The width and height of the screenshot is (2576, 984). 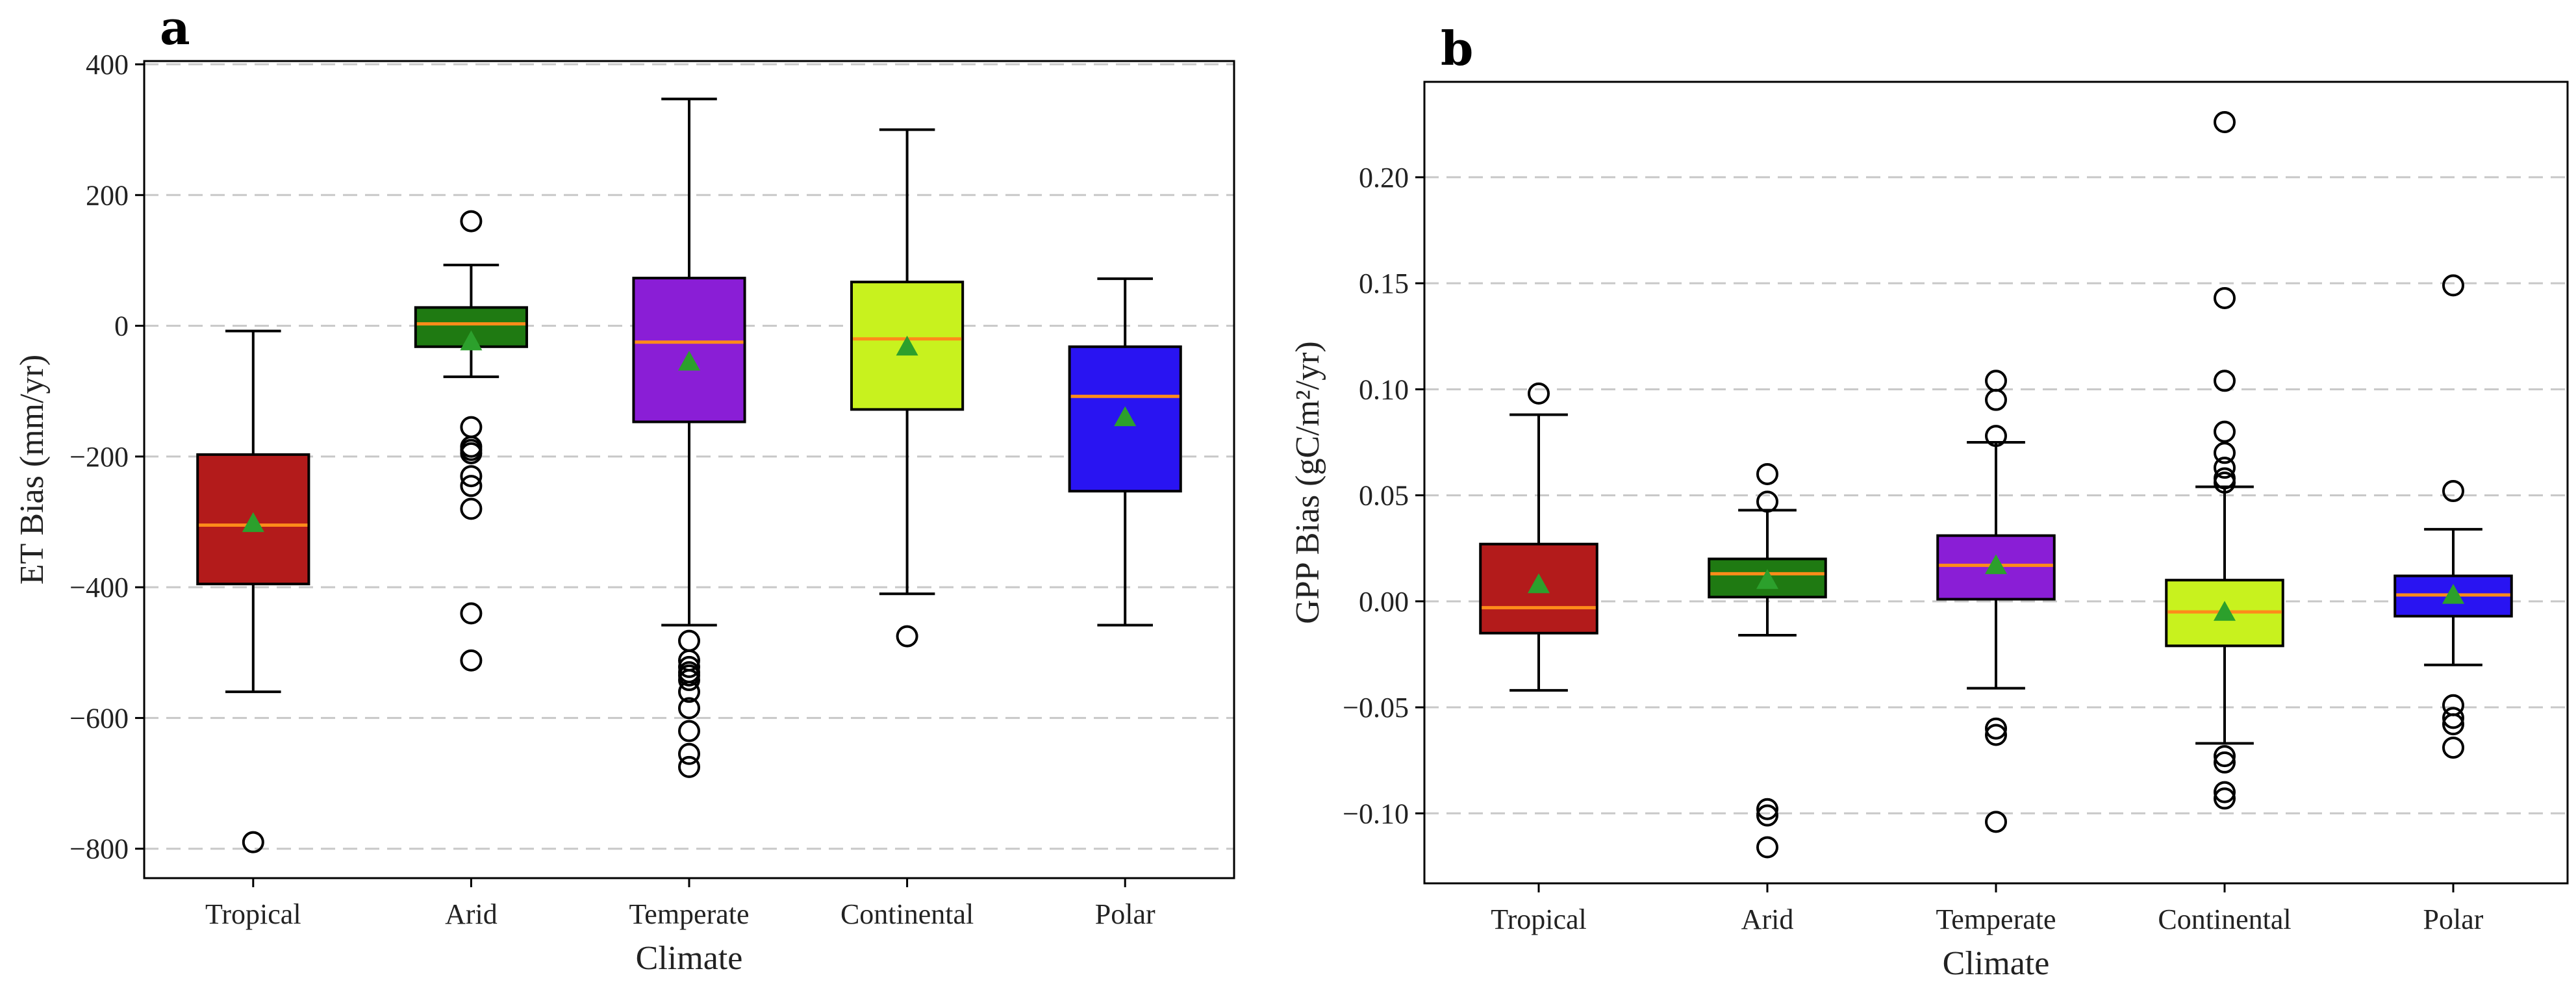 I want to click on y-tick-label: −200, so click(x=99, y=457).